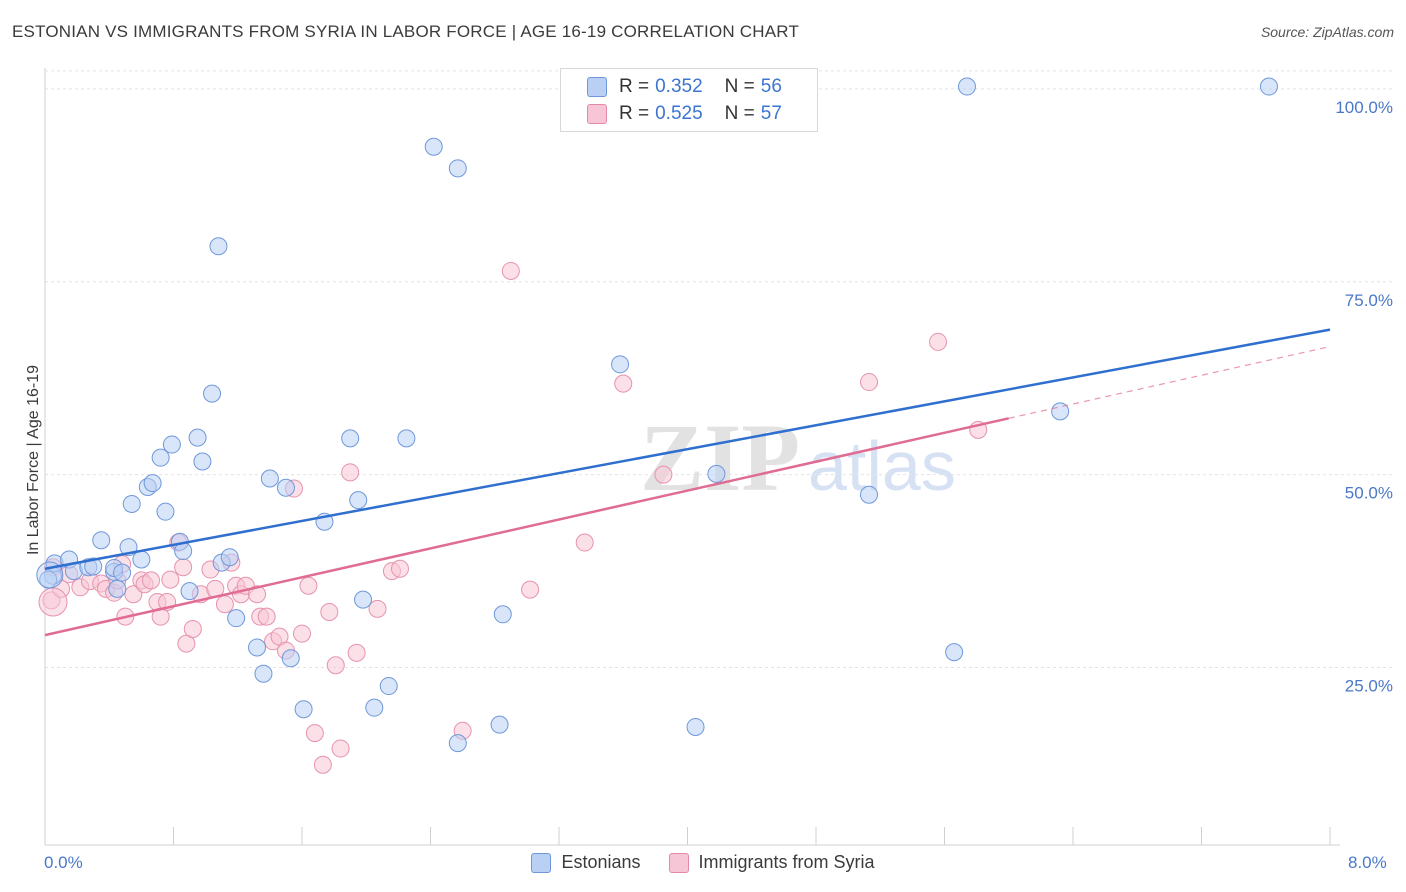 This screenshot has height=892, width=1406. I want to click on legend-r-value: 0.352, so click(679, 86).